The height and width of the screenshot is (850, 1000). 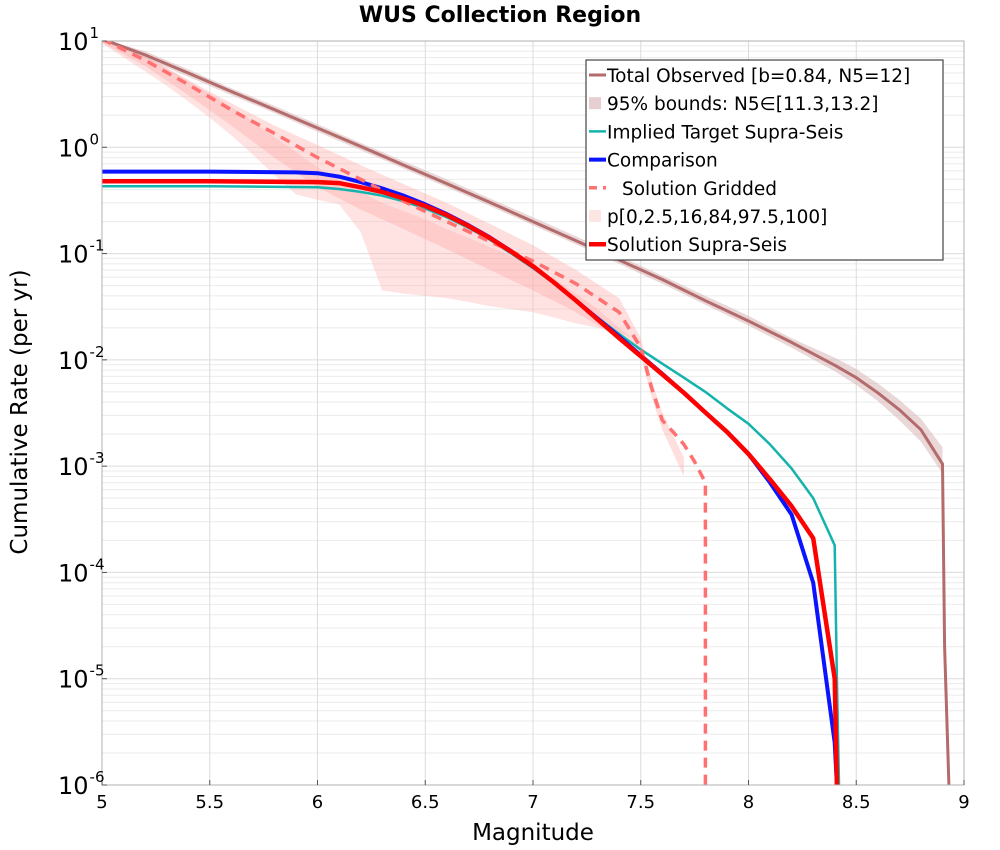 I want to click on x-axis-ticks: 5 5.5 6 6.5 7 7.5 8 8.5 9, so click(x=533, y=796).